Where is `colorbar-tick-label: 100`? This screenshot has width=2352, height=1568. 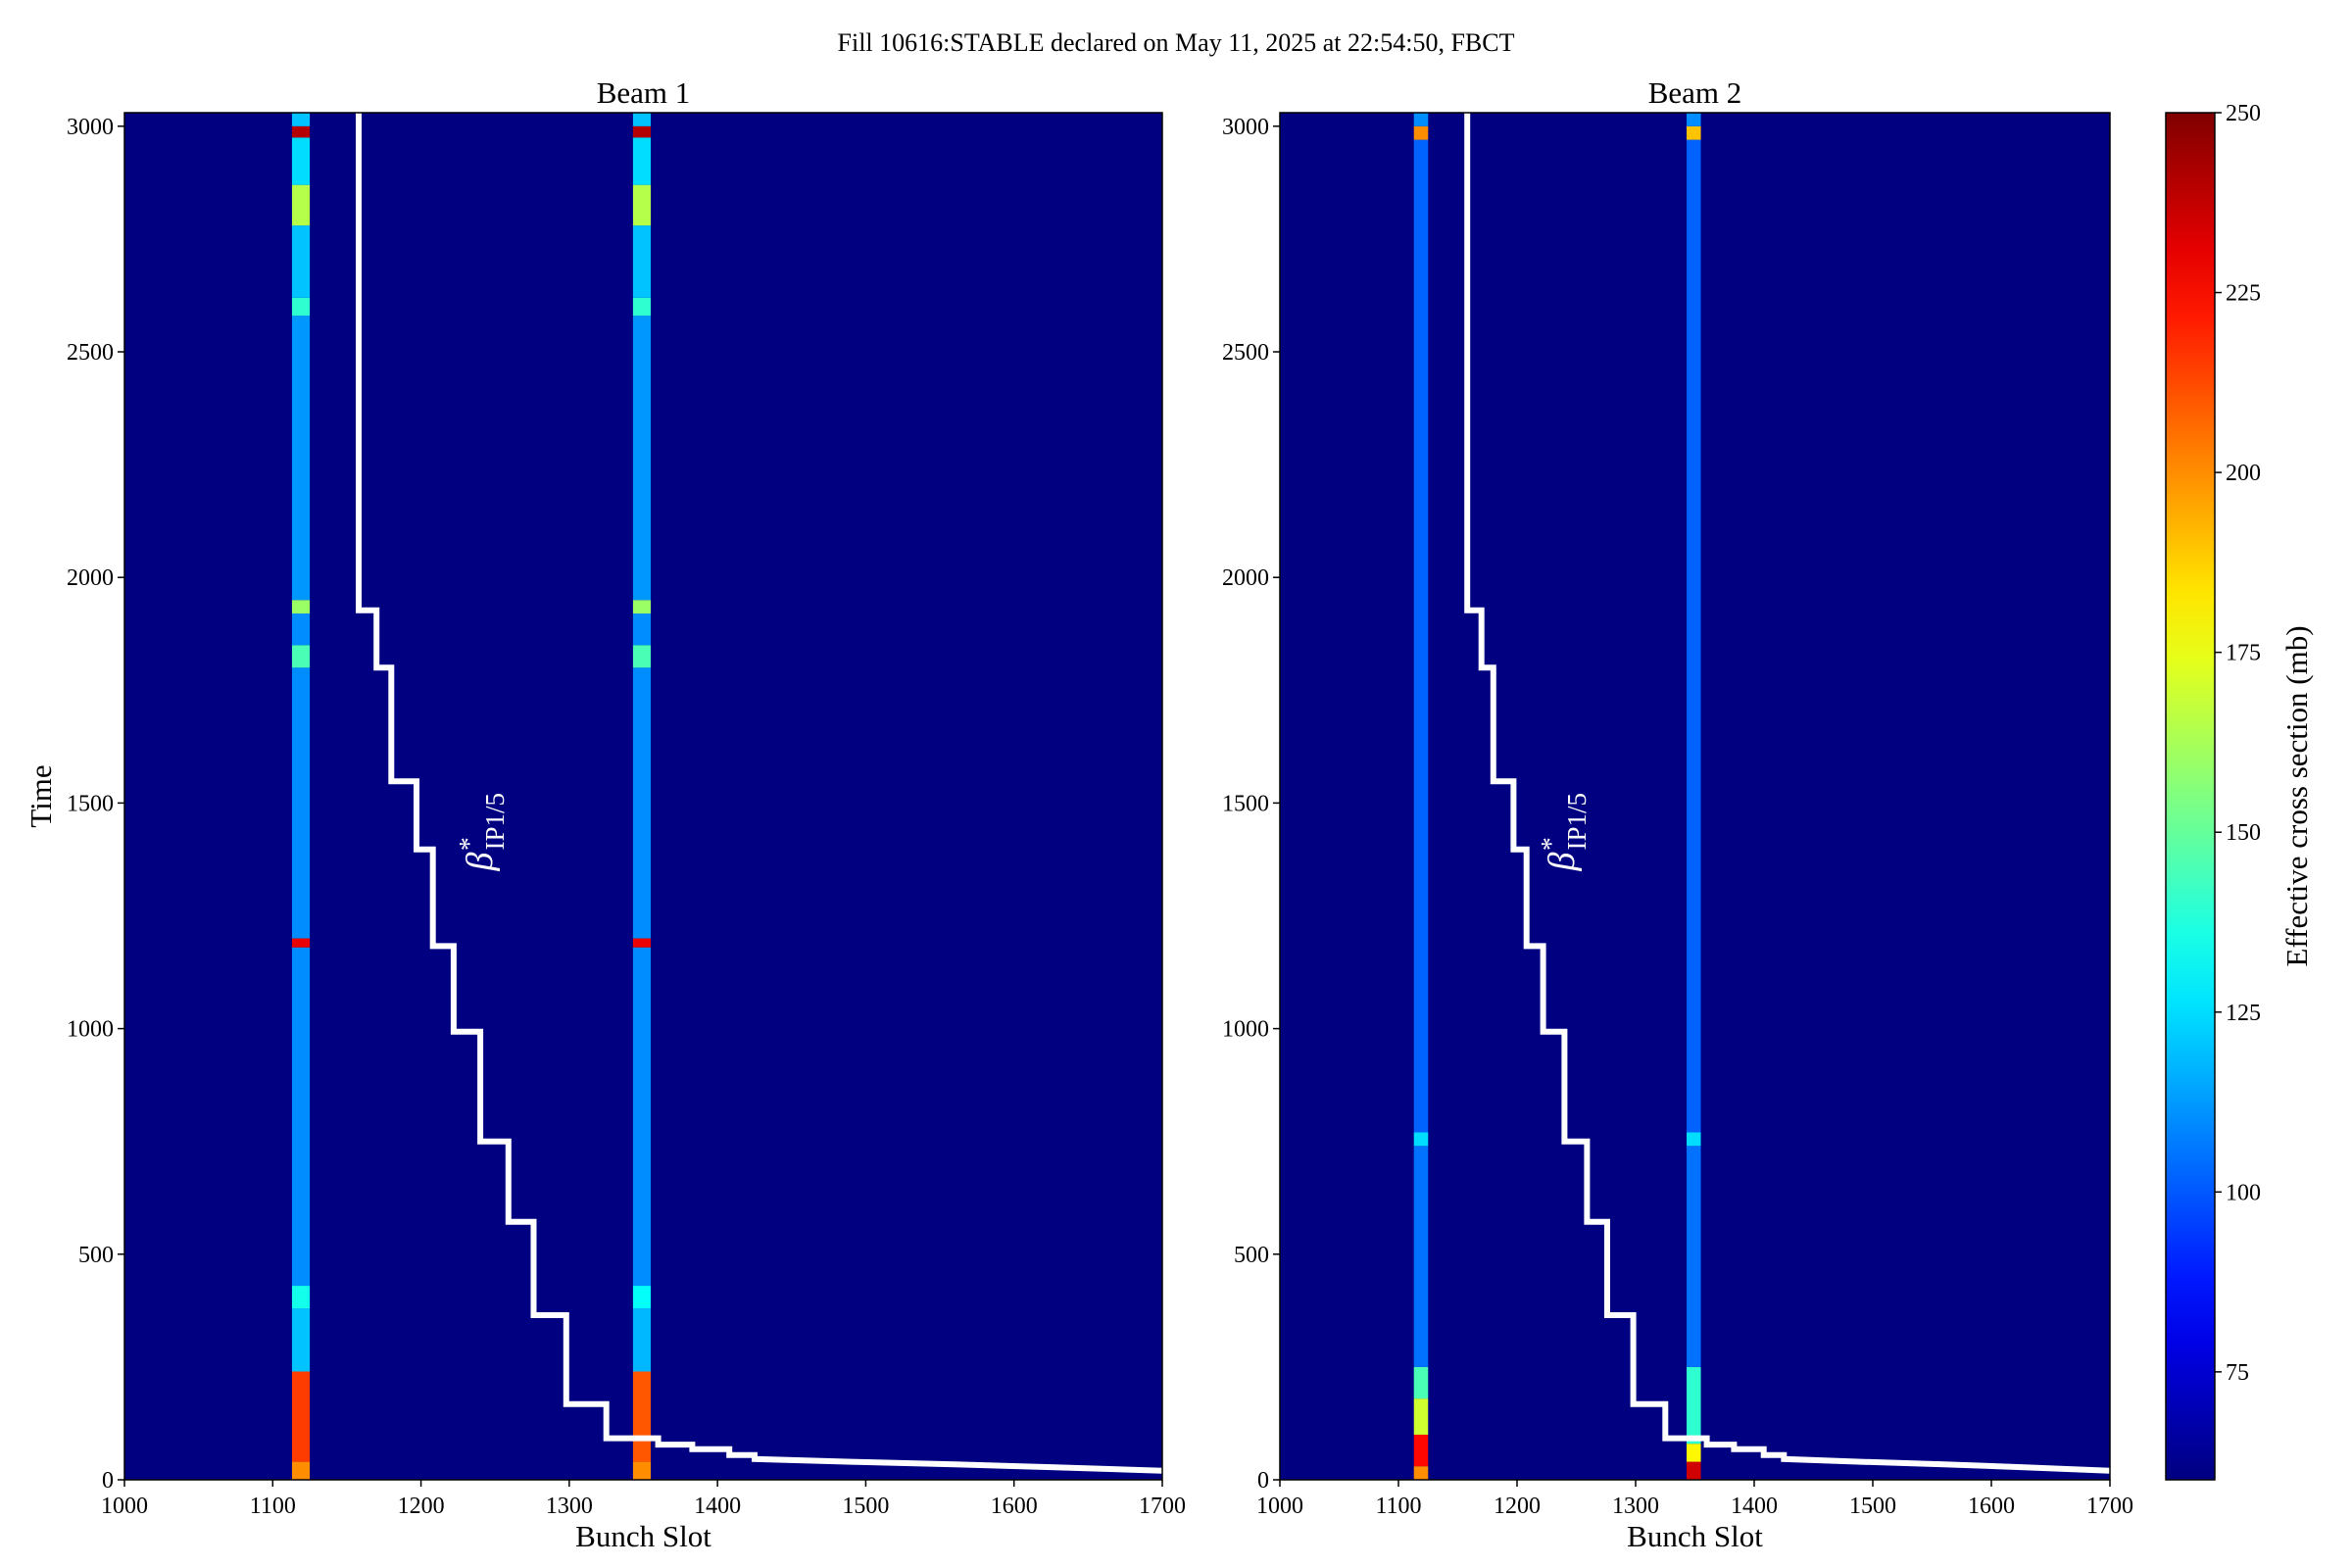
colorbar-tick-label: 100 is located at coordinates (2243, 1192).